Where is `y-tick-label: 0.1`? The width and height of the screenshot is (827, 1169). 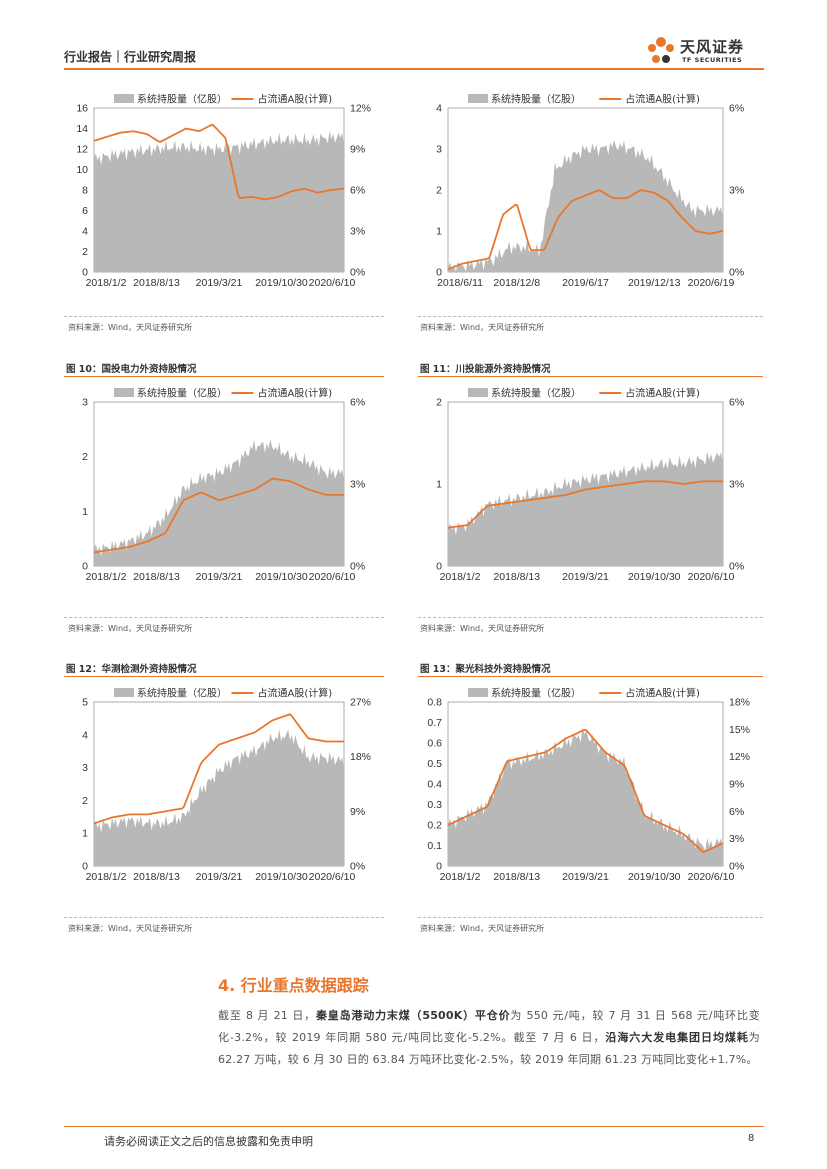 y-tick-label: 0.1 is located at coordinates (434, 846).